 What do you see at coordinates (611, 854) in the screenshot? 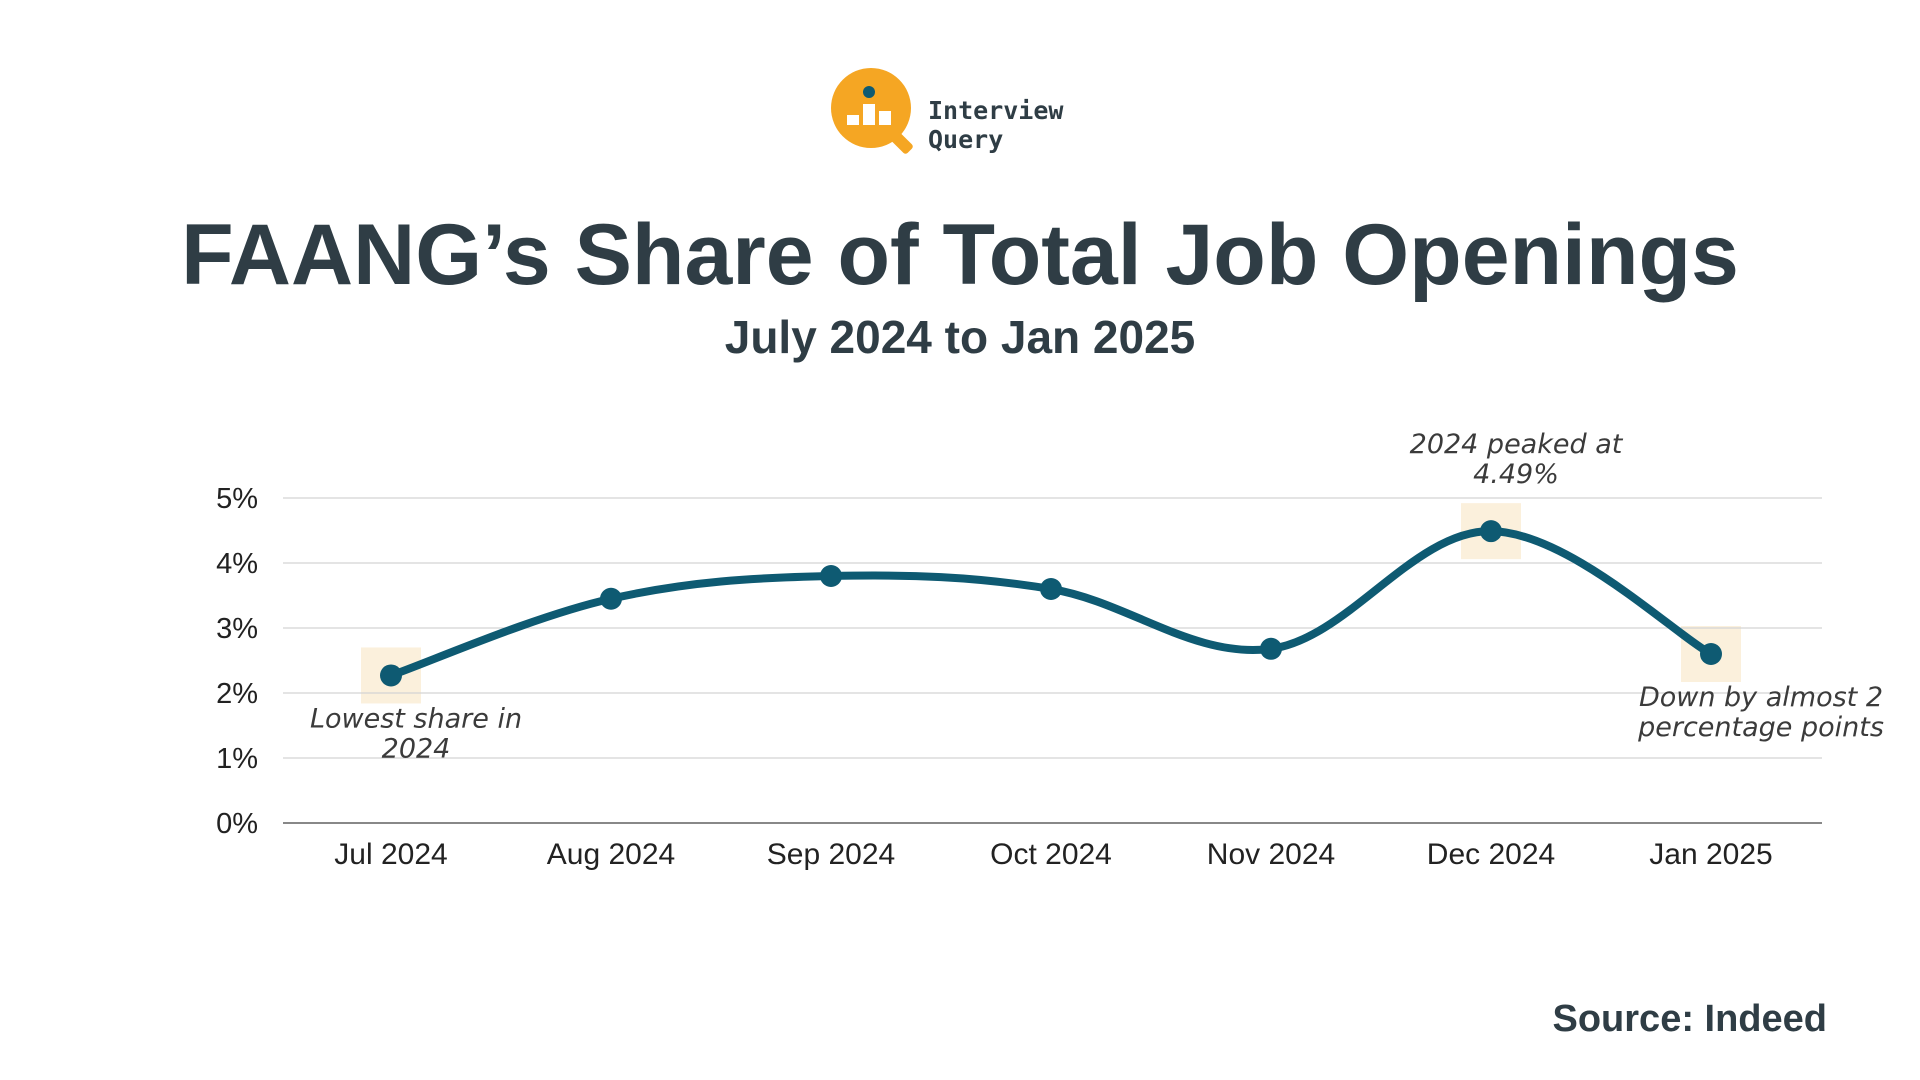
I see `x-tick-label: Aug 2024` at bounding box center [611, 854].